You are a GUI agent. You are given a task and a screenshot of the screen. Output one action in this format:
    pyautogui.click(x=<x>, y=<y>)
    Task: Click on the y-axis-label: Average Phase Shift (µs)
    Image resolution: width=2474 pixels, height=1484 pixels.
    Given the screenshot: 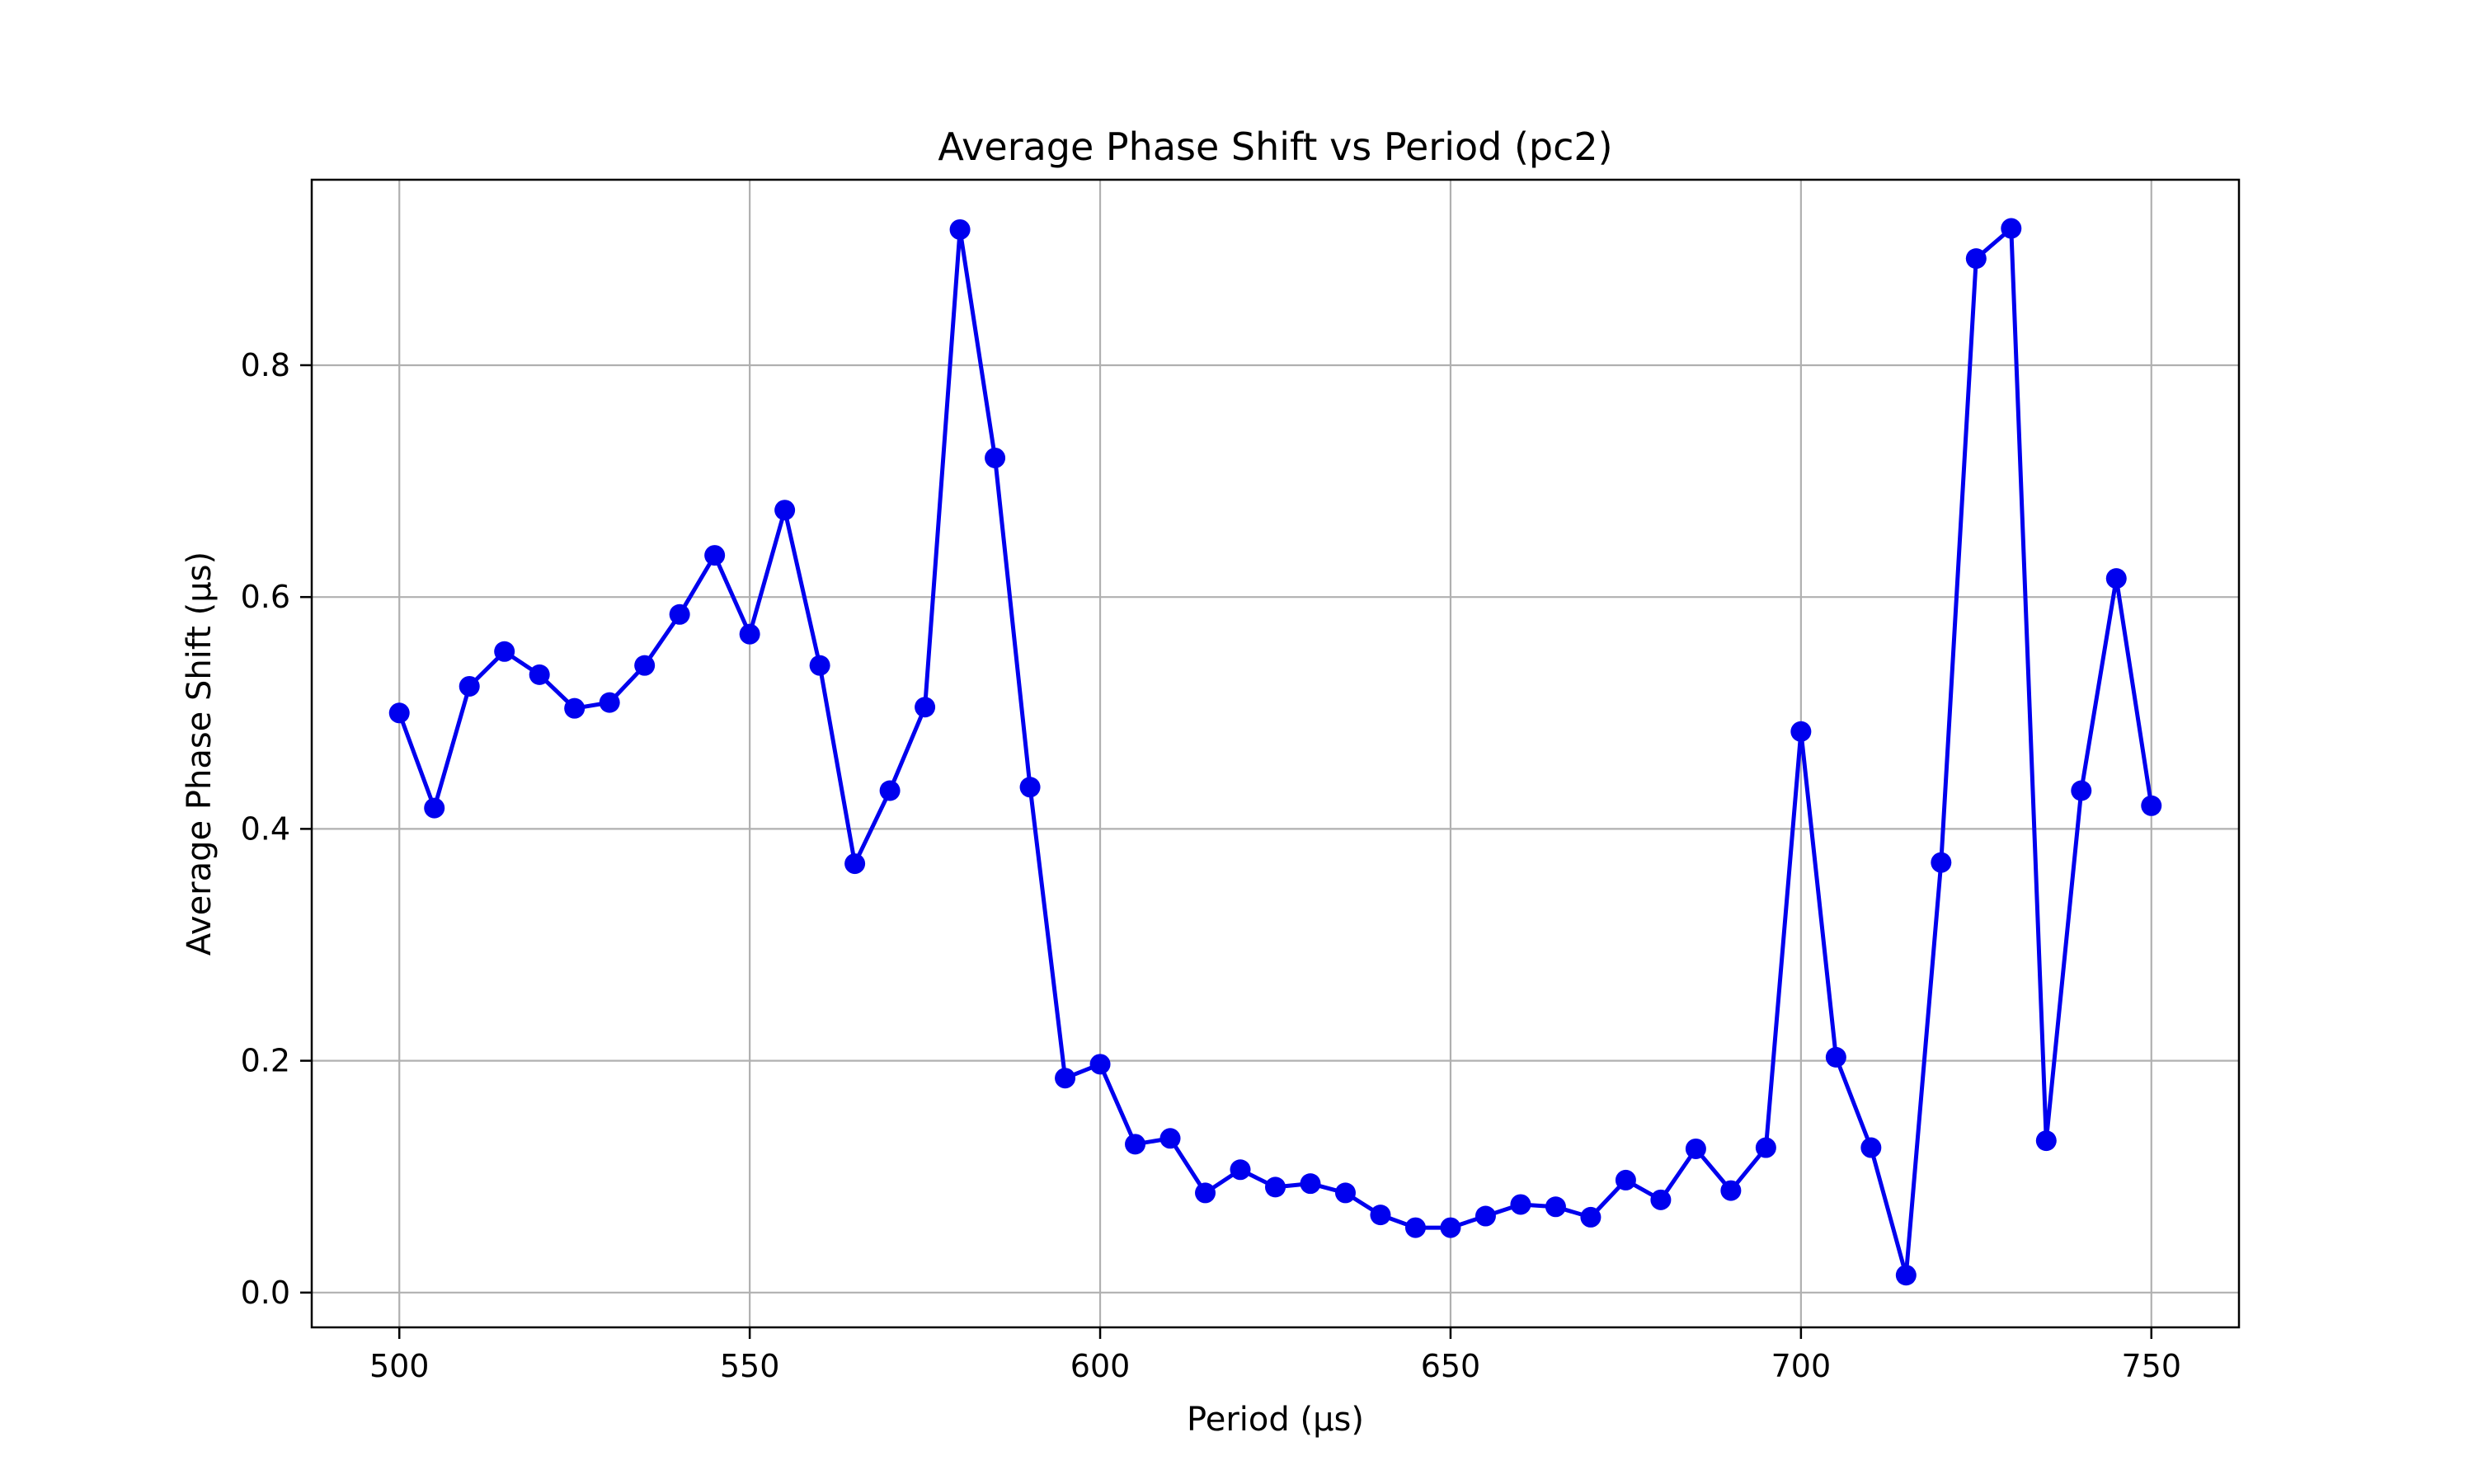 What is the action you would take?
    pyautogui.click(x=200, y=754)
    